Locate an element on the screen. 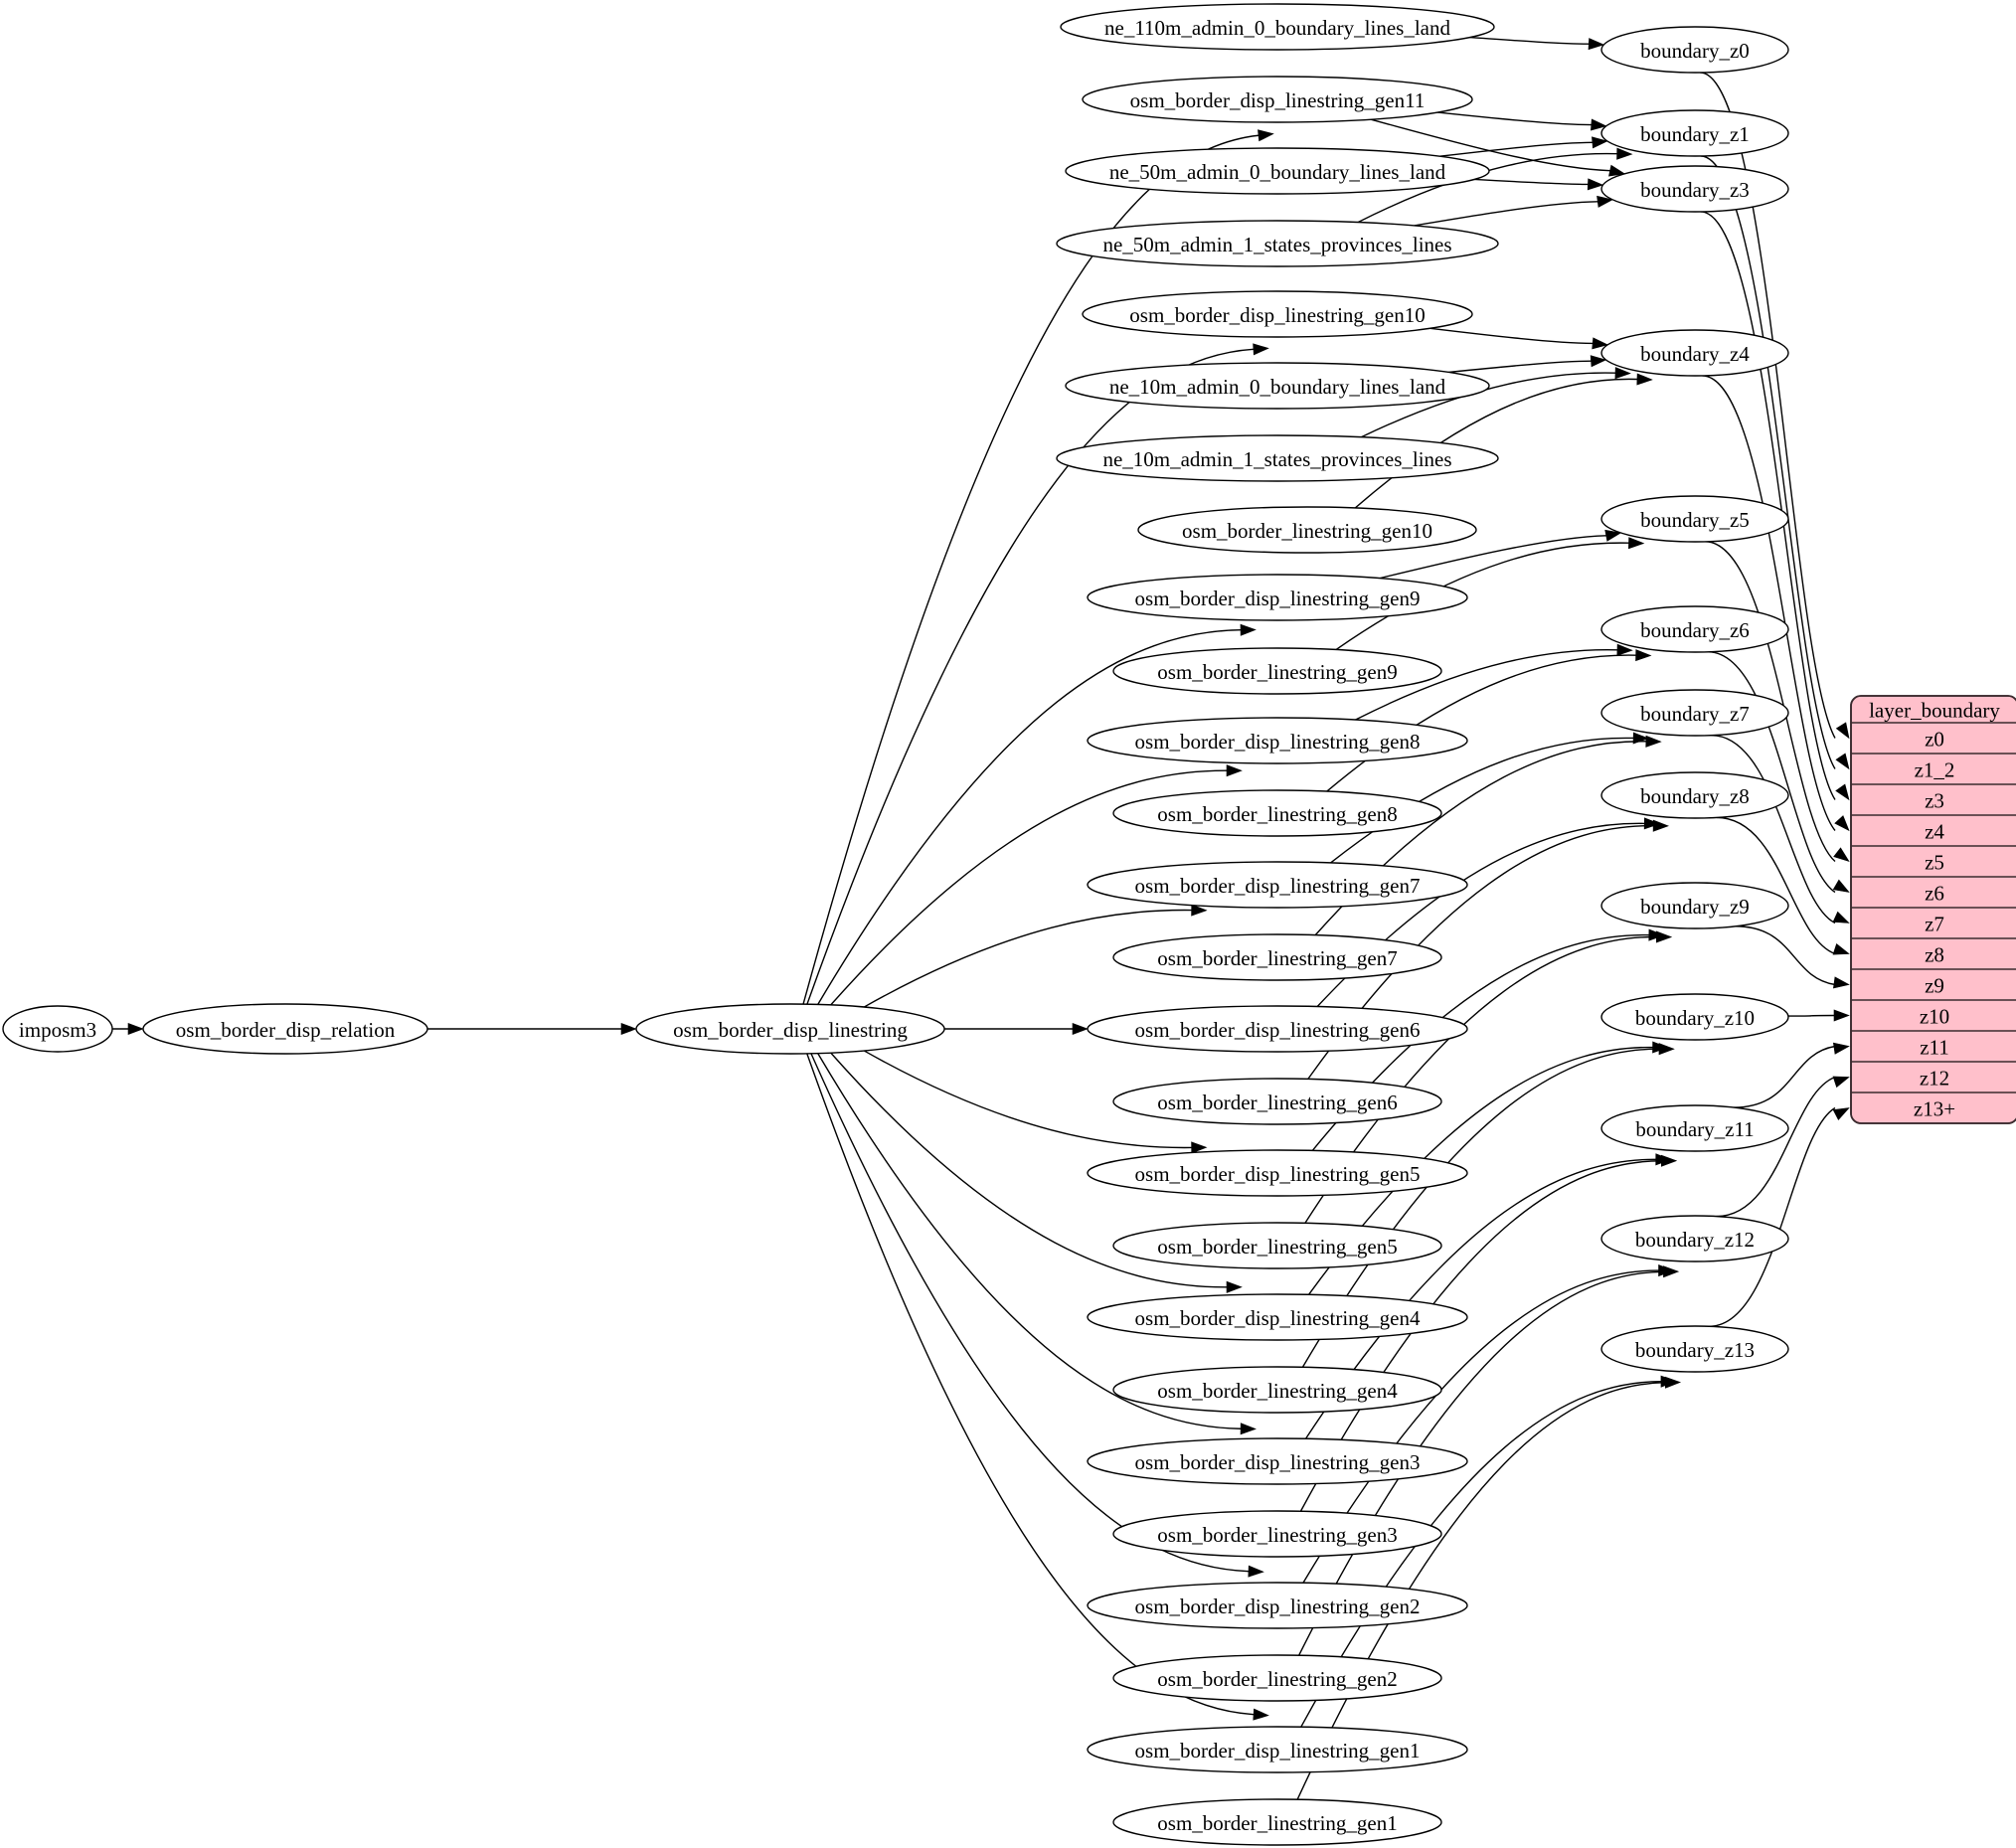 Image resolution: width=2016 pixels, height=1848 pixels. graph-node-osm_border_linestring_gen9: osm_border_linestring_gen9 is located at coordinates (1277, 671).